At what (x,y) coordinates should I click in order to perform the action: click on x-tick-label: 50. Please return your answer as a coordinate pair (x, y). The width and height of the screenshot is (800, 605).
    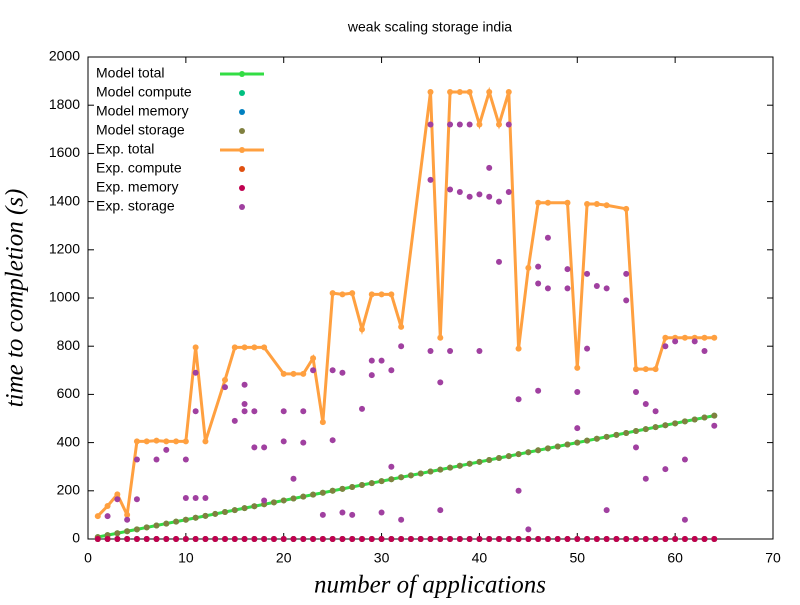
    Looking at the image, I should click on (577, 558).